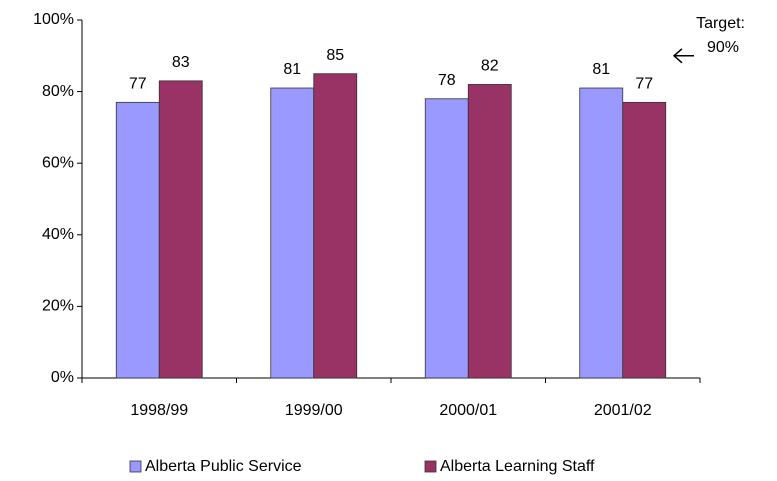 The image size is (777, 481). I want to click on value-label: 85, so click(335, 55).